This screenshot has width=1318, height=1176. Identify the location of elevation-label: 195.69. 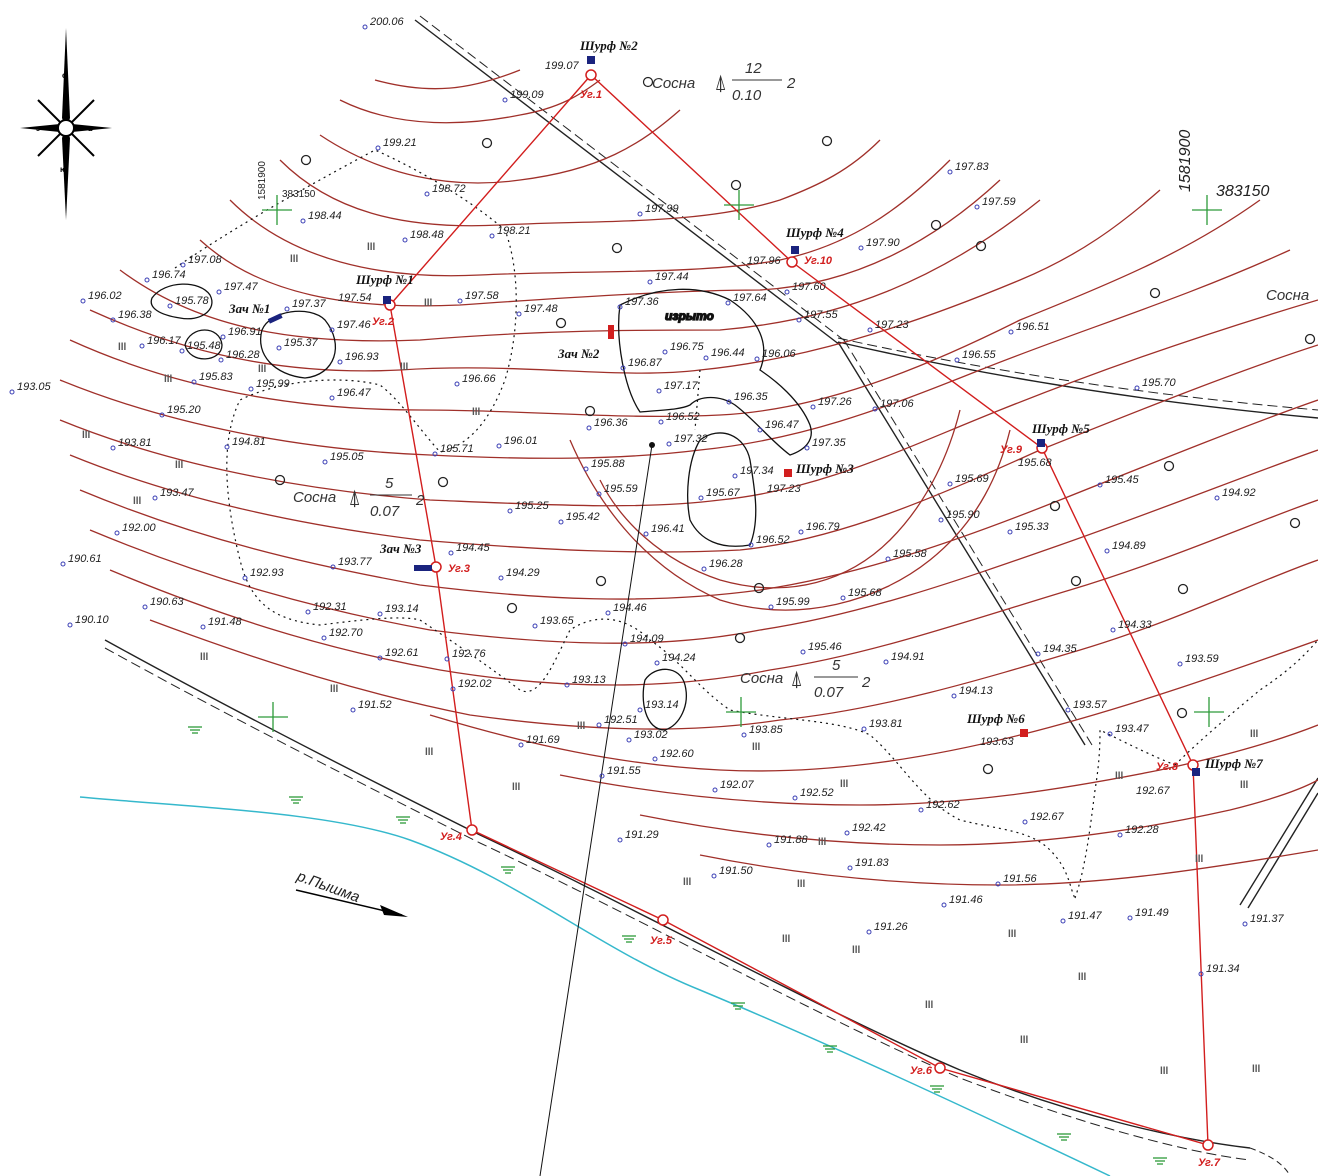
(972, 479).